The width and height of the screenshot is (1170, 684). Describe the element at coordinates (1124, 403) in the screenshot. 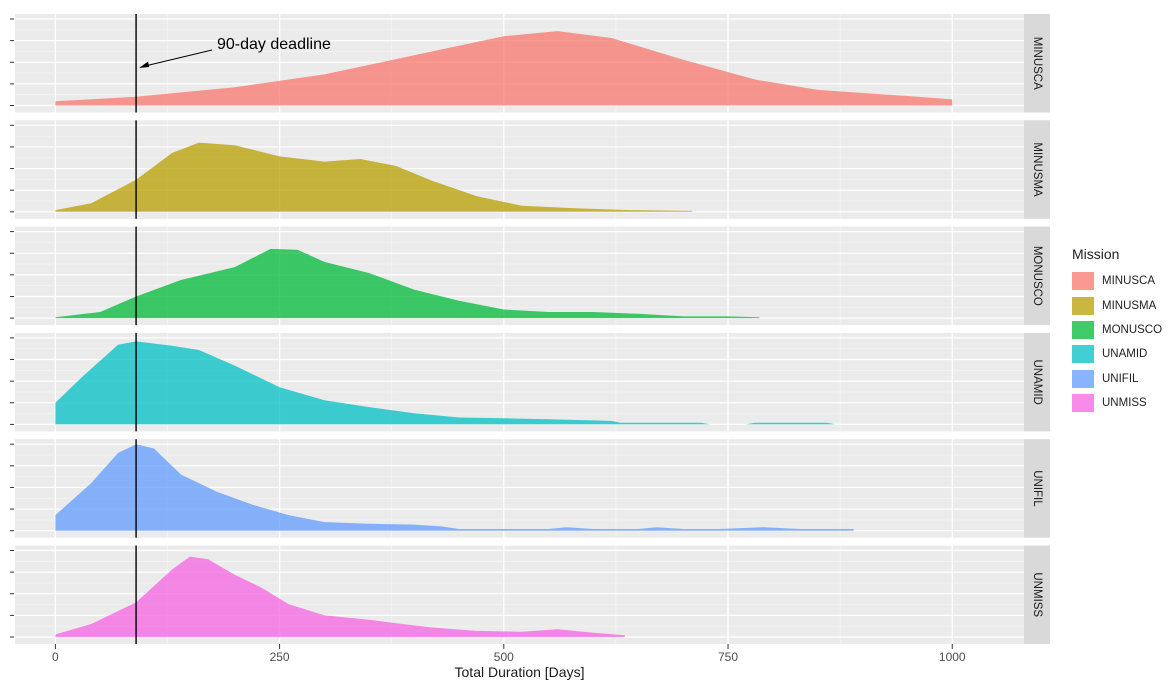

I see `legend-label: UNMISS` at that location.